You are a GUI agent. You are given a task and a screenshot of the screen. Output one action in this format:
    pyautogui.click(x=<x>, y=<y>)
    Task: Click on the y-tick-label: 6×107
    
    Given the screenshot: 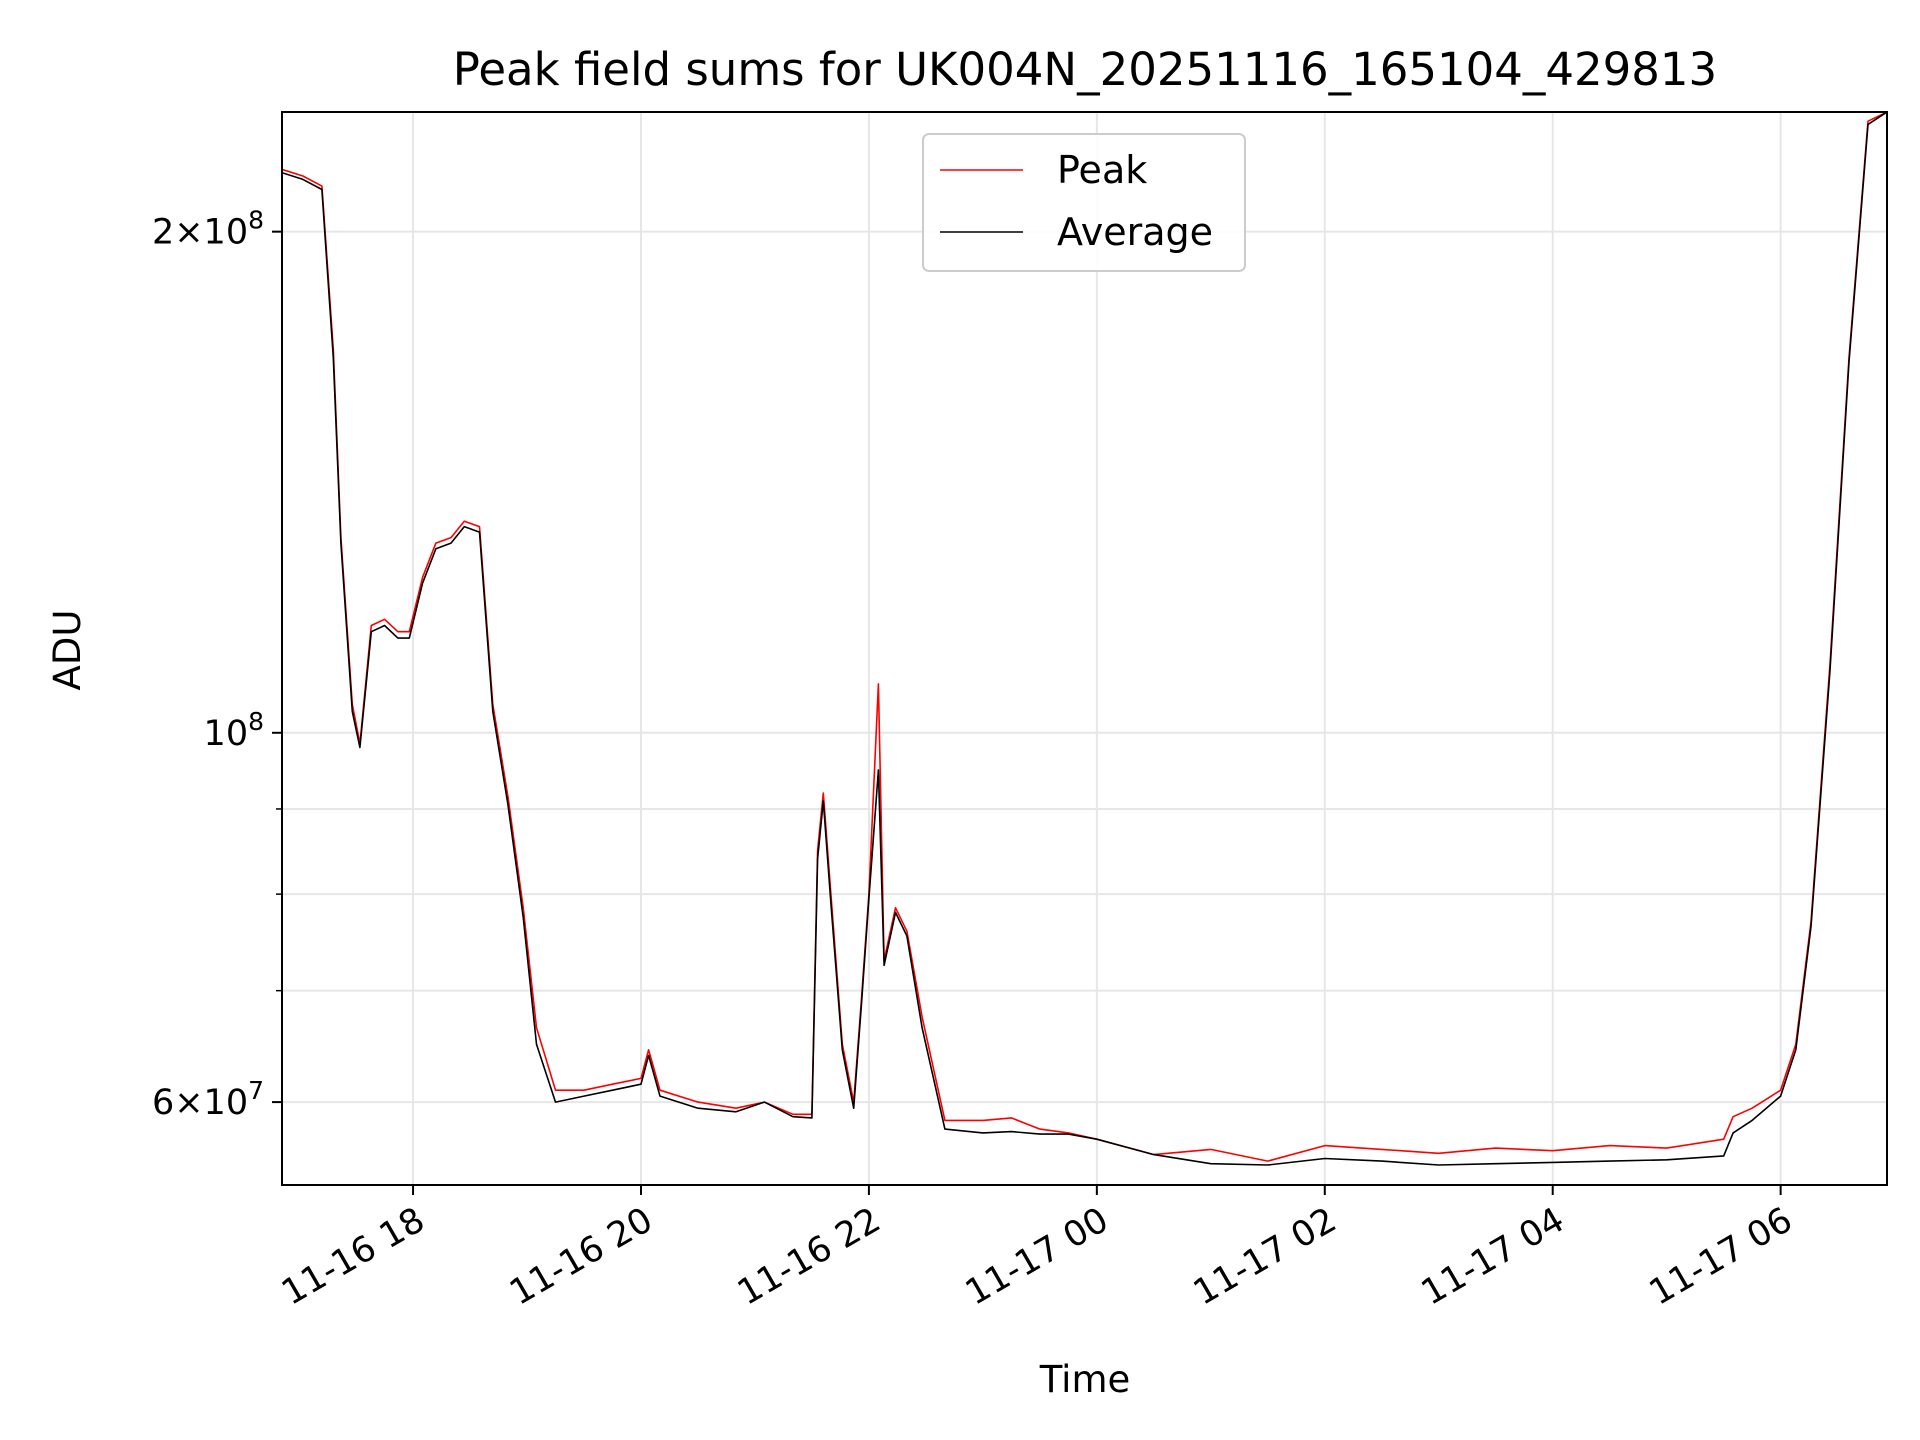 What is the action you would take?
    pyautogui.click(x=208, y=1099)
    